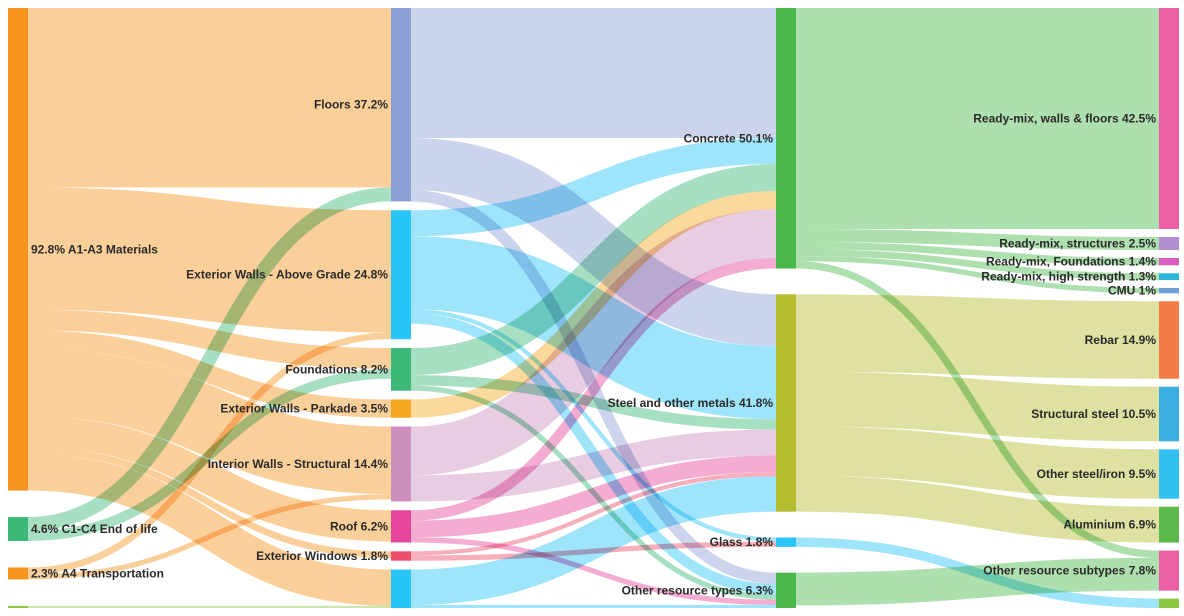  Describe the element at coordinates (593, 187) in the screenshot. I see `link-extwalls-to-concrete` at that location.